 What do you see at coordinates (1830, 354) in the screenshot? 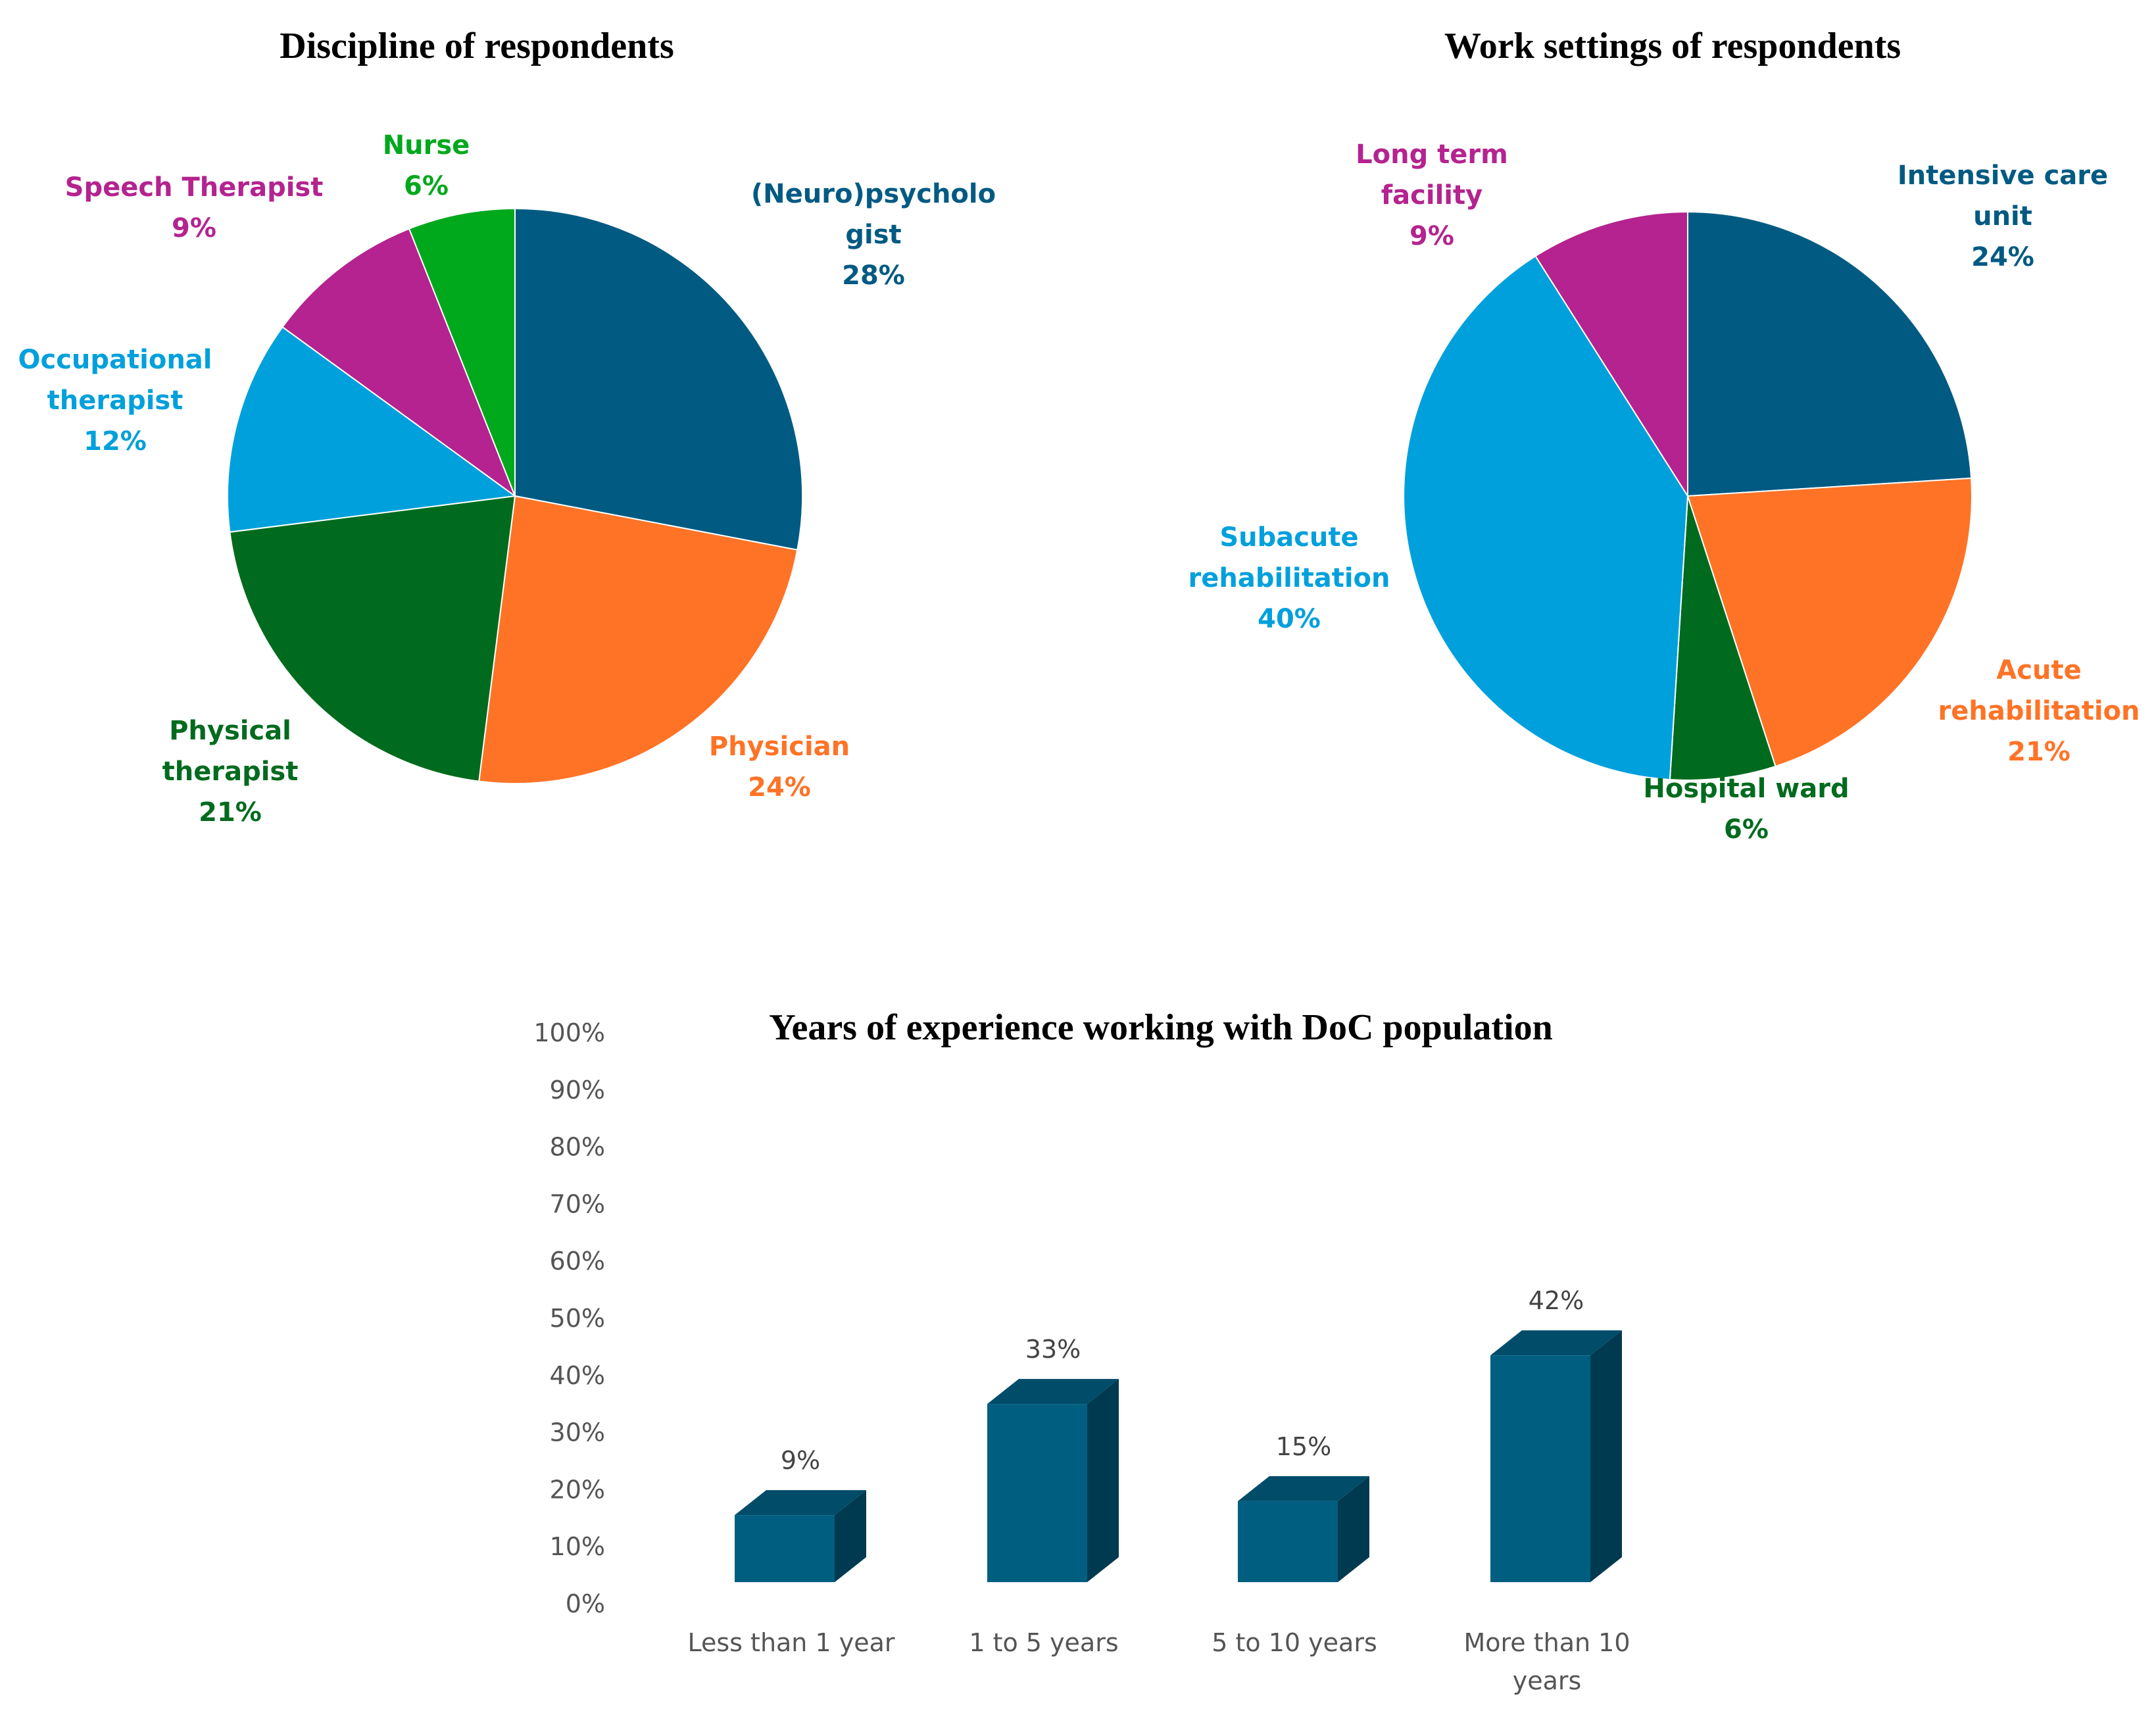
I see `pie-slice-intensive-care-unit` at bounding box center [1830, 354].